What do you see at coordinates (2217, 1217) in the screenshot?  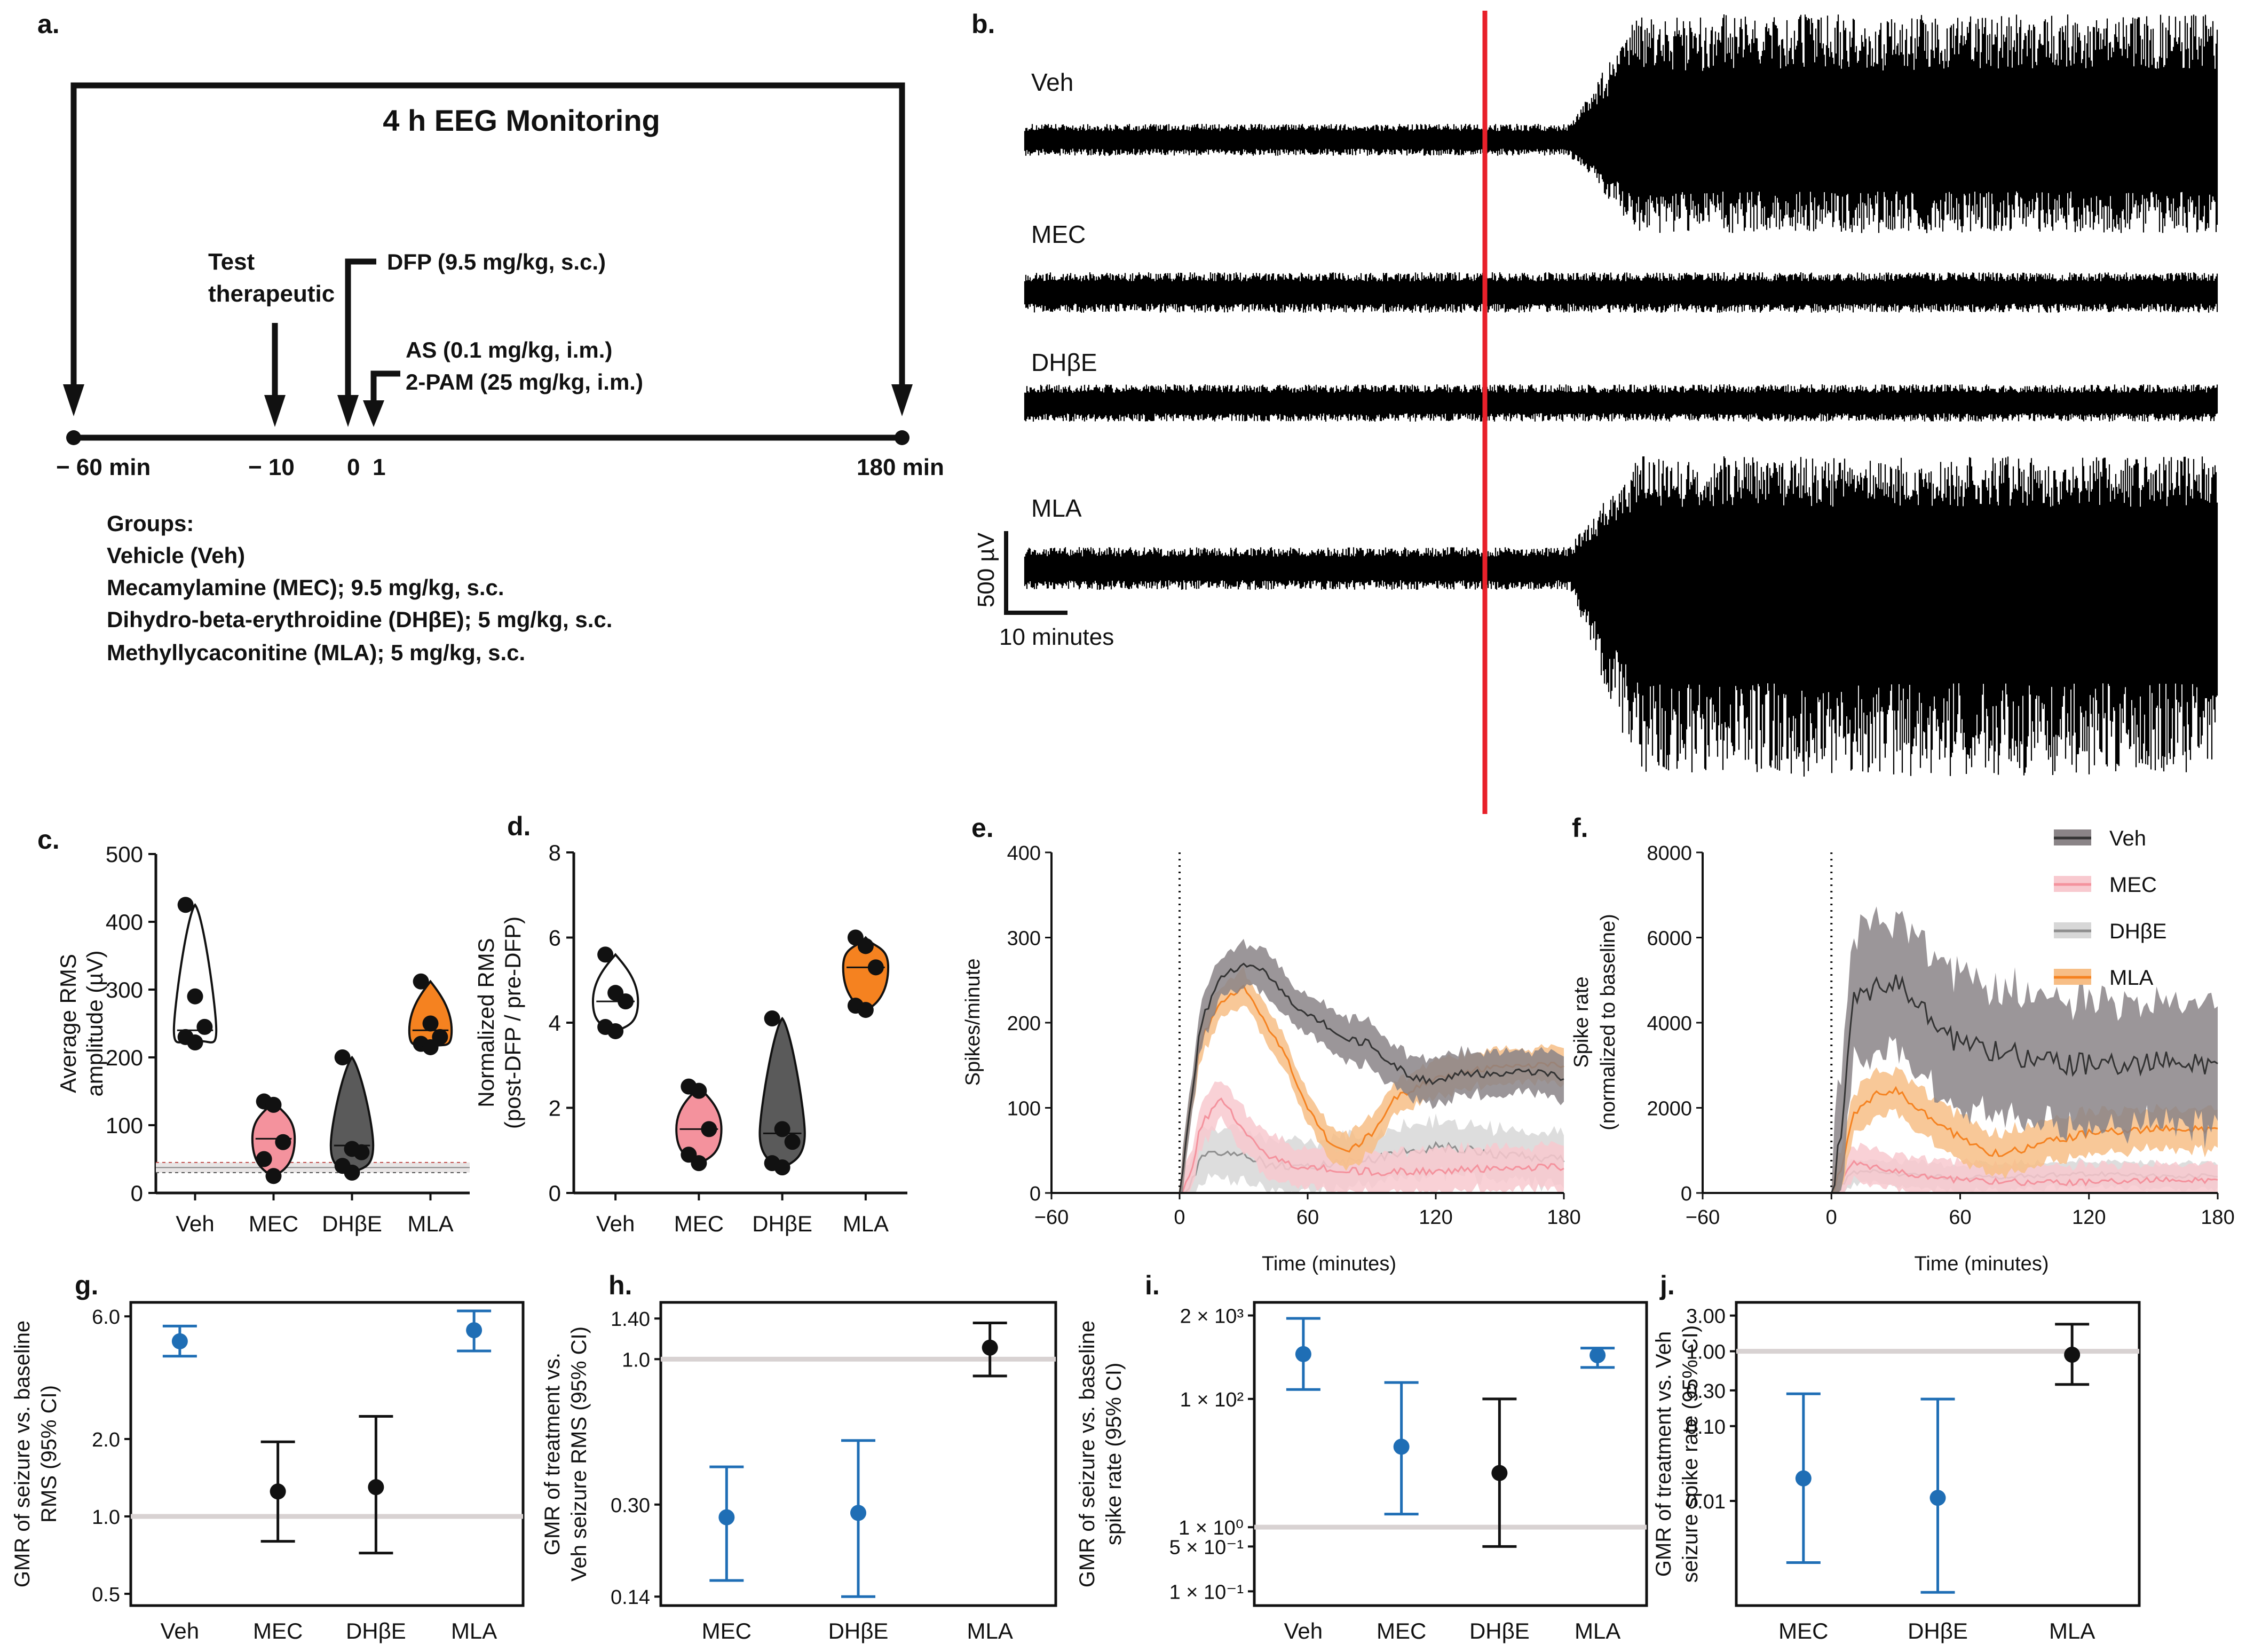 I see `x-tick-label: 180` at bounding box center [2217, 1217].